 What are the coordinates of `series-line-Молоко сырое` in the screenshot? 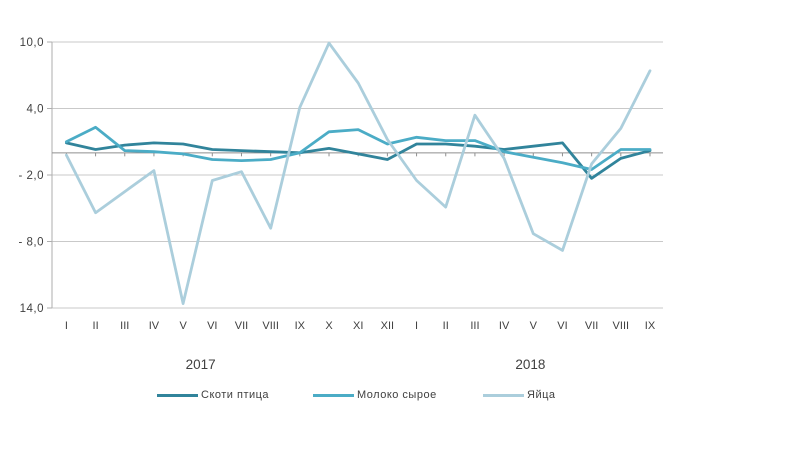 It's located at (358, 148).